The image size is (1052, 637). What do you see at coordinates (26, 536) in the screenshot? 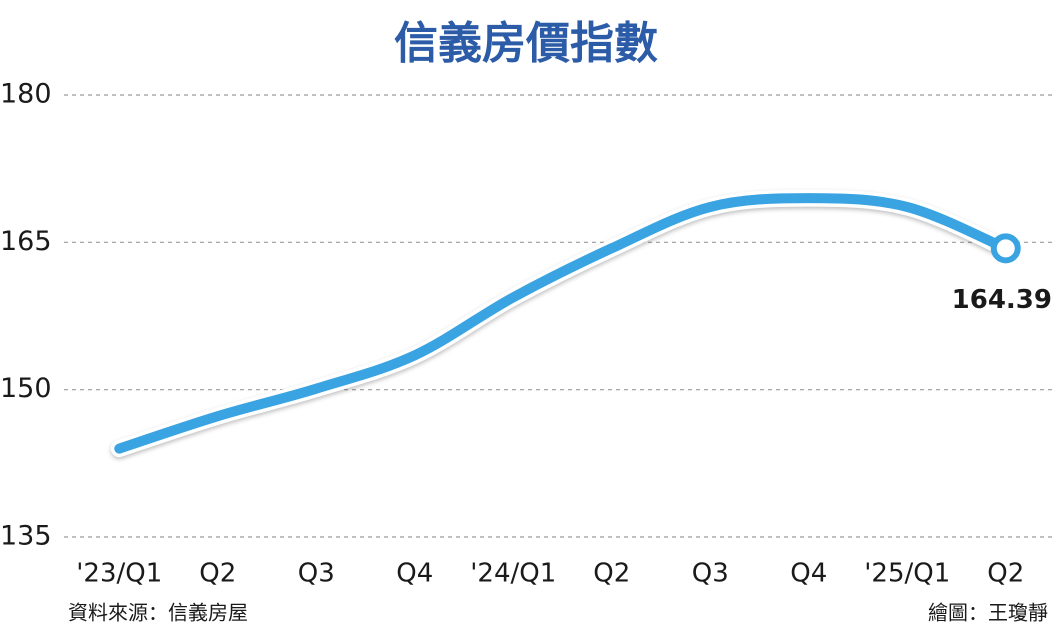
I see `y-tick-label: 135` at bounding box center [26, 536].